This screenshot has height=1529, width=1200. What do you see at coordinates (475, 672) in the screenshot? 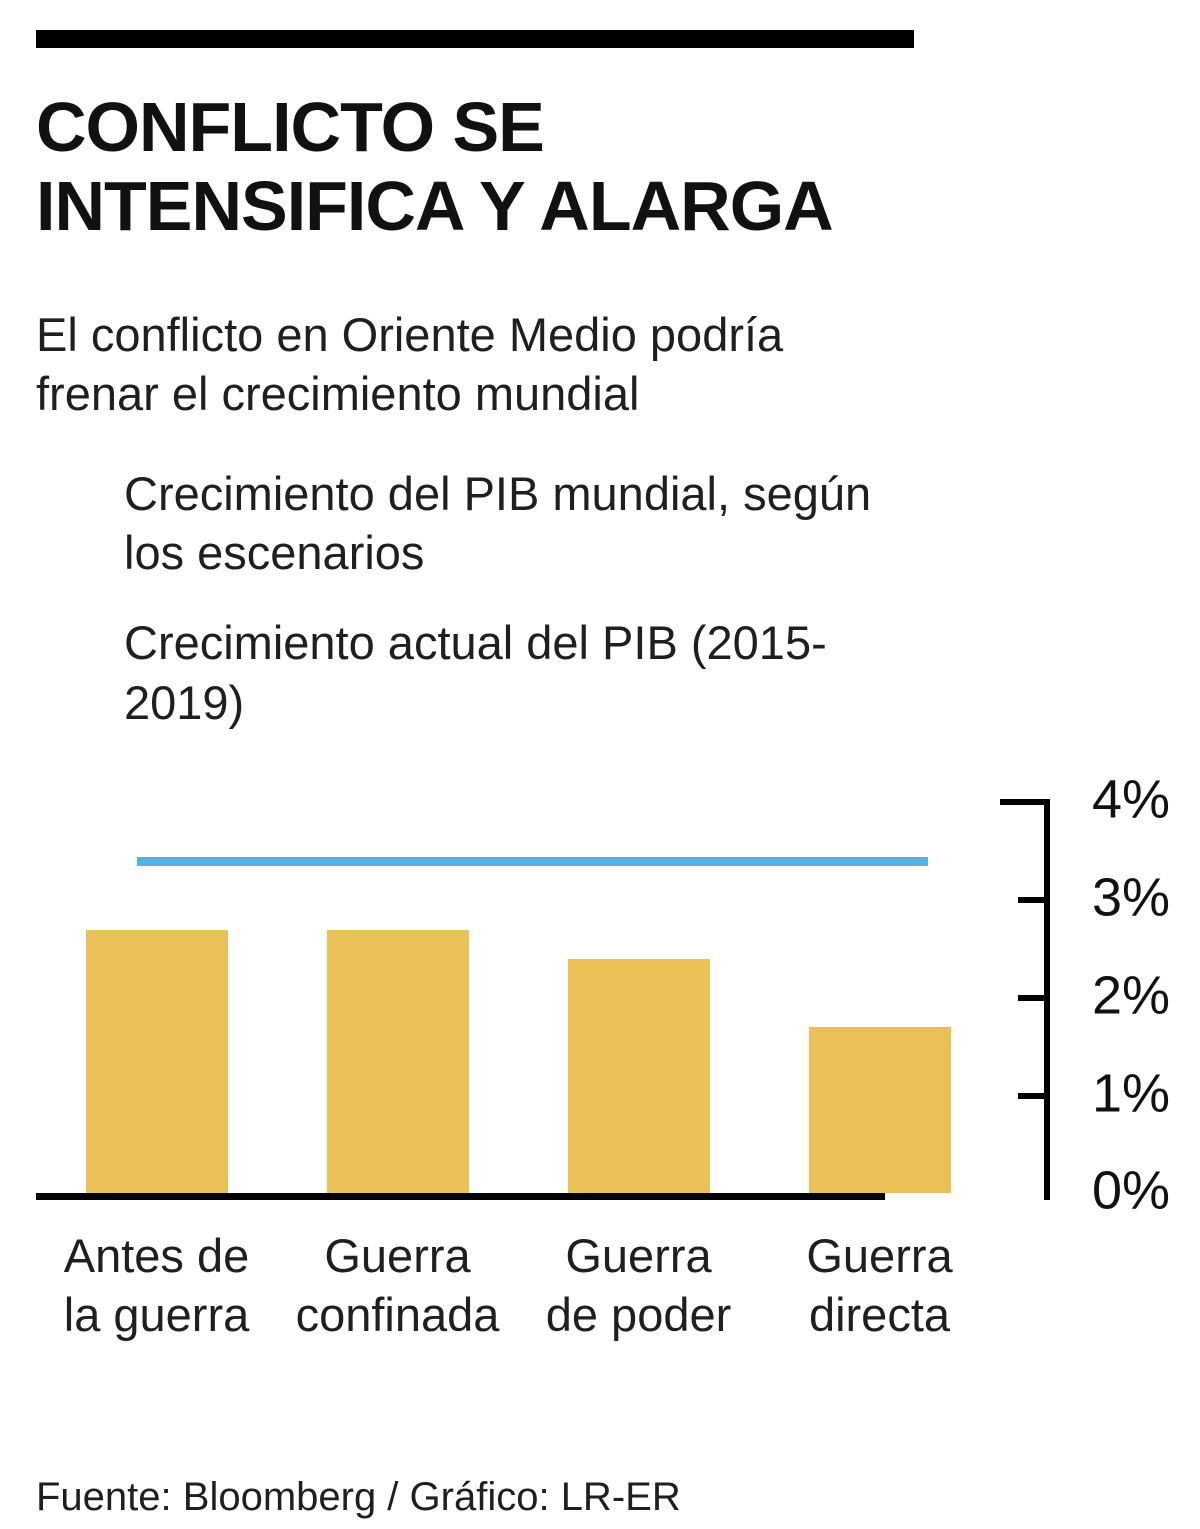
I see `line-series-label: Crecimiento actual del PIB (2015-2019)` at bounding box center [475, 672].